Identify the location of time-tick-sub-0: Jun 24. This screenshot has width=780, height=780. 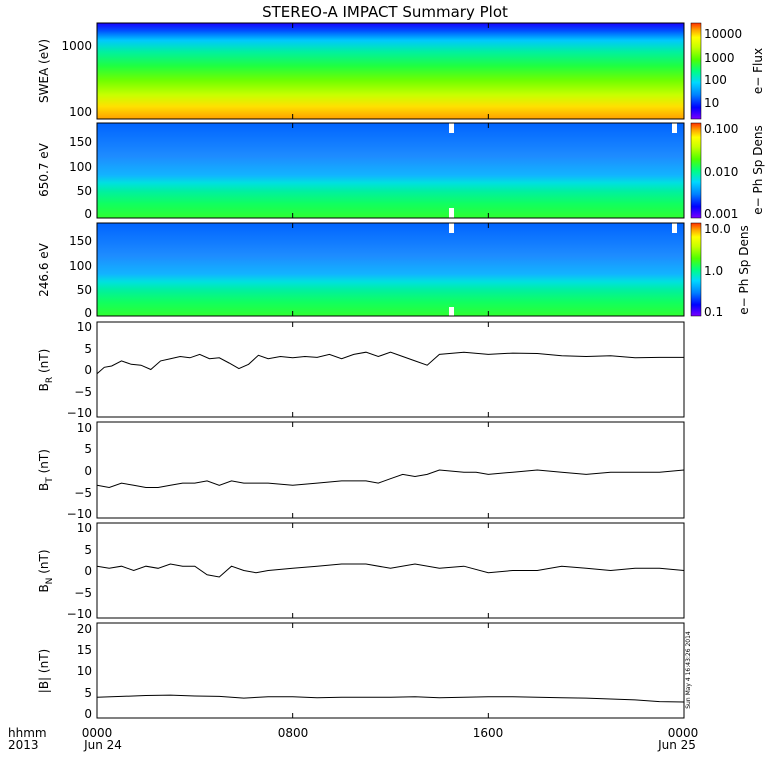
(102, 745).